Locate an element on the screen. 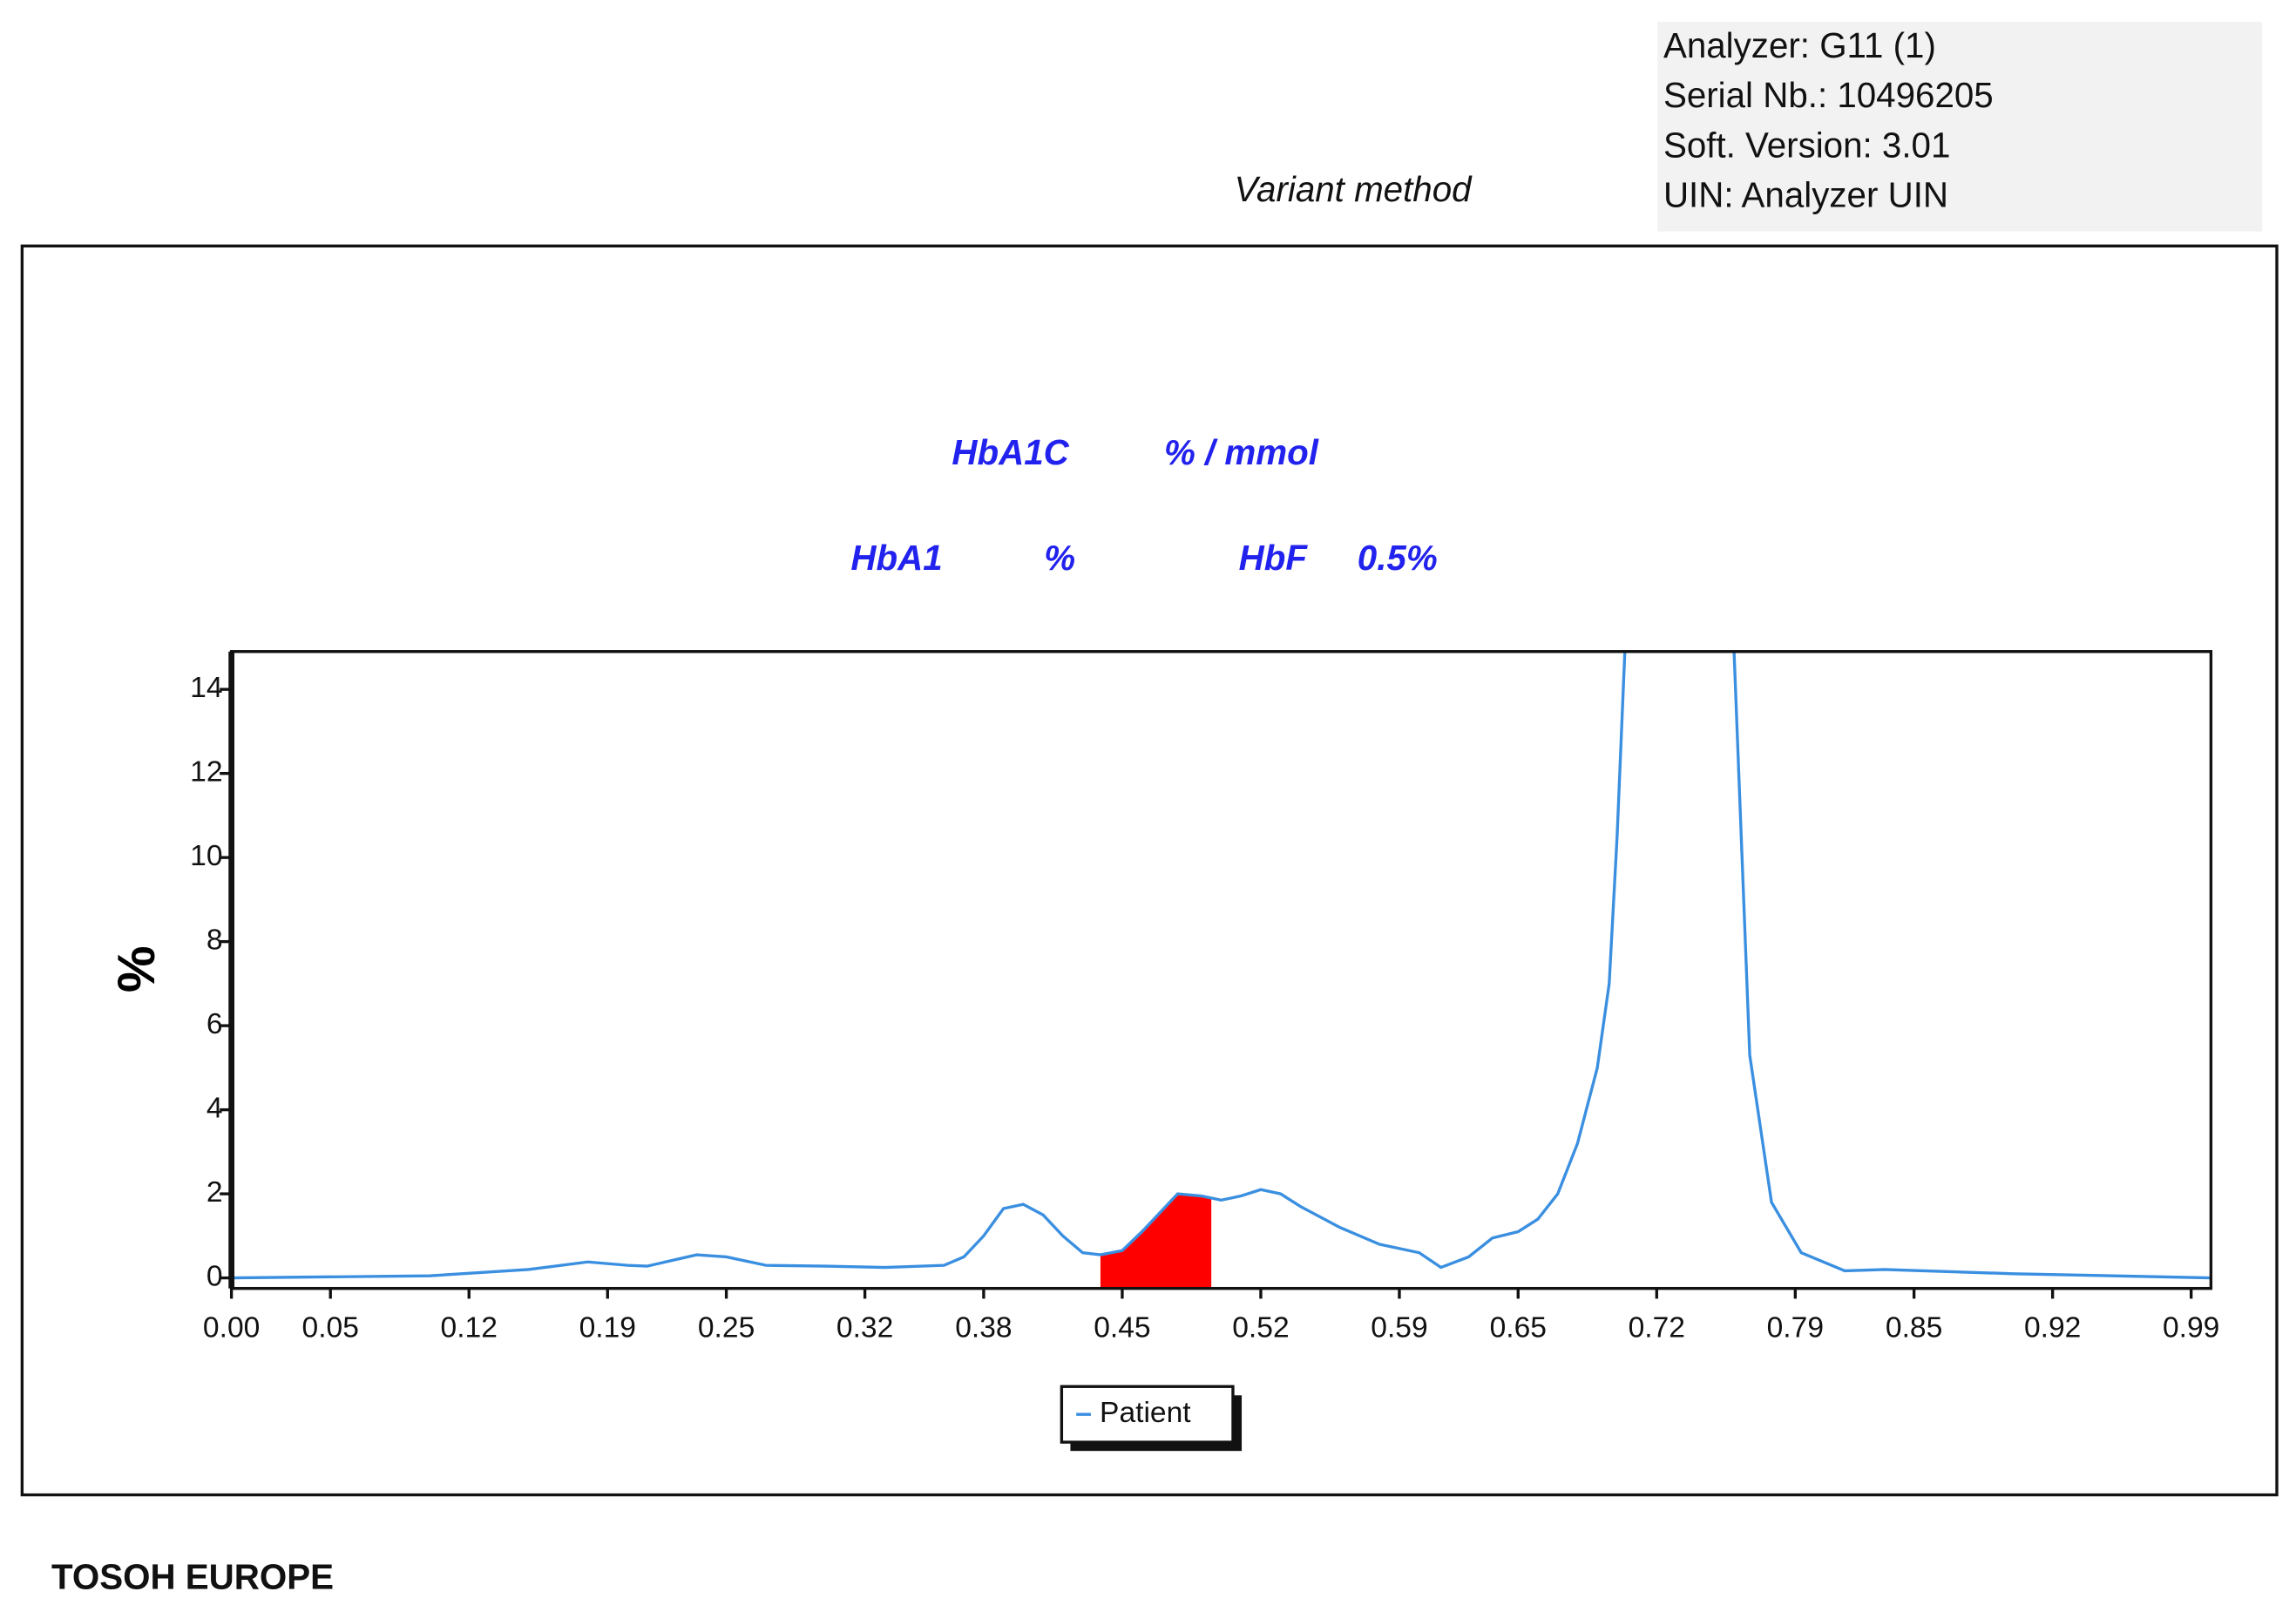  x-tick-label: 0.38 is located at coordinates (983, 1328).